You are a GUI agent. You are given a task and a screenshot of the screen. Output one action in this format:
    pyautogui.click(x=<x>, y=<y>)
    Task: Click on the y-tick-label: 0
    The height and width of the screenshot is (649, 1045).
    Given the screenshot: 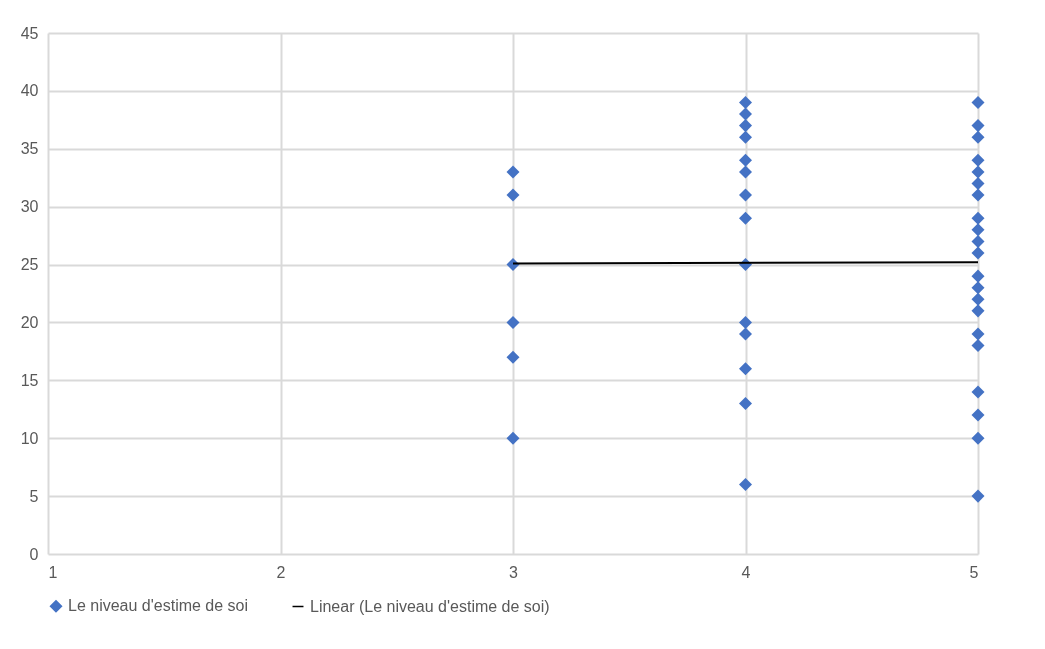 What is the action you would take?
    pyautogui.click(x=34, y=554)
    